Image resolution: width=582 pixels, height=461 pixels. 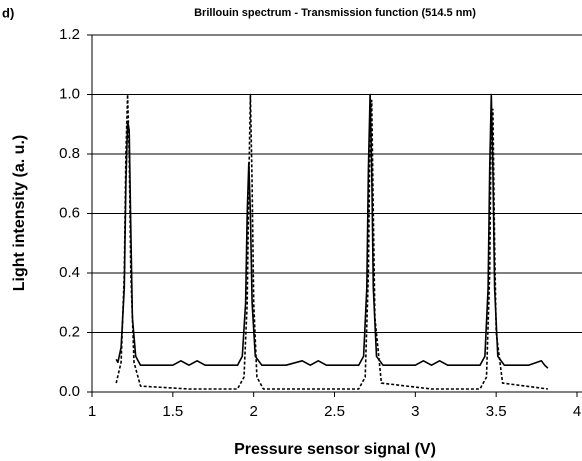 I want to click on y-axis-label: Light intensity (a. u.), so click(x=19, y=213).